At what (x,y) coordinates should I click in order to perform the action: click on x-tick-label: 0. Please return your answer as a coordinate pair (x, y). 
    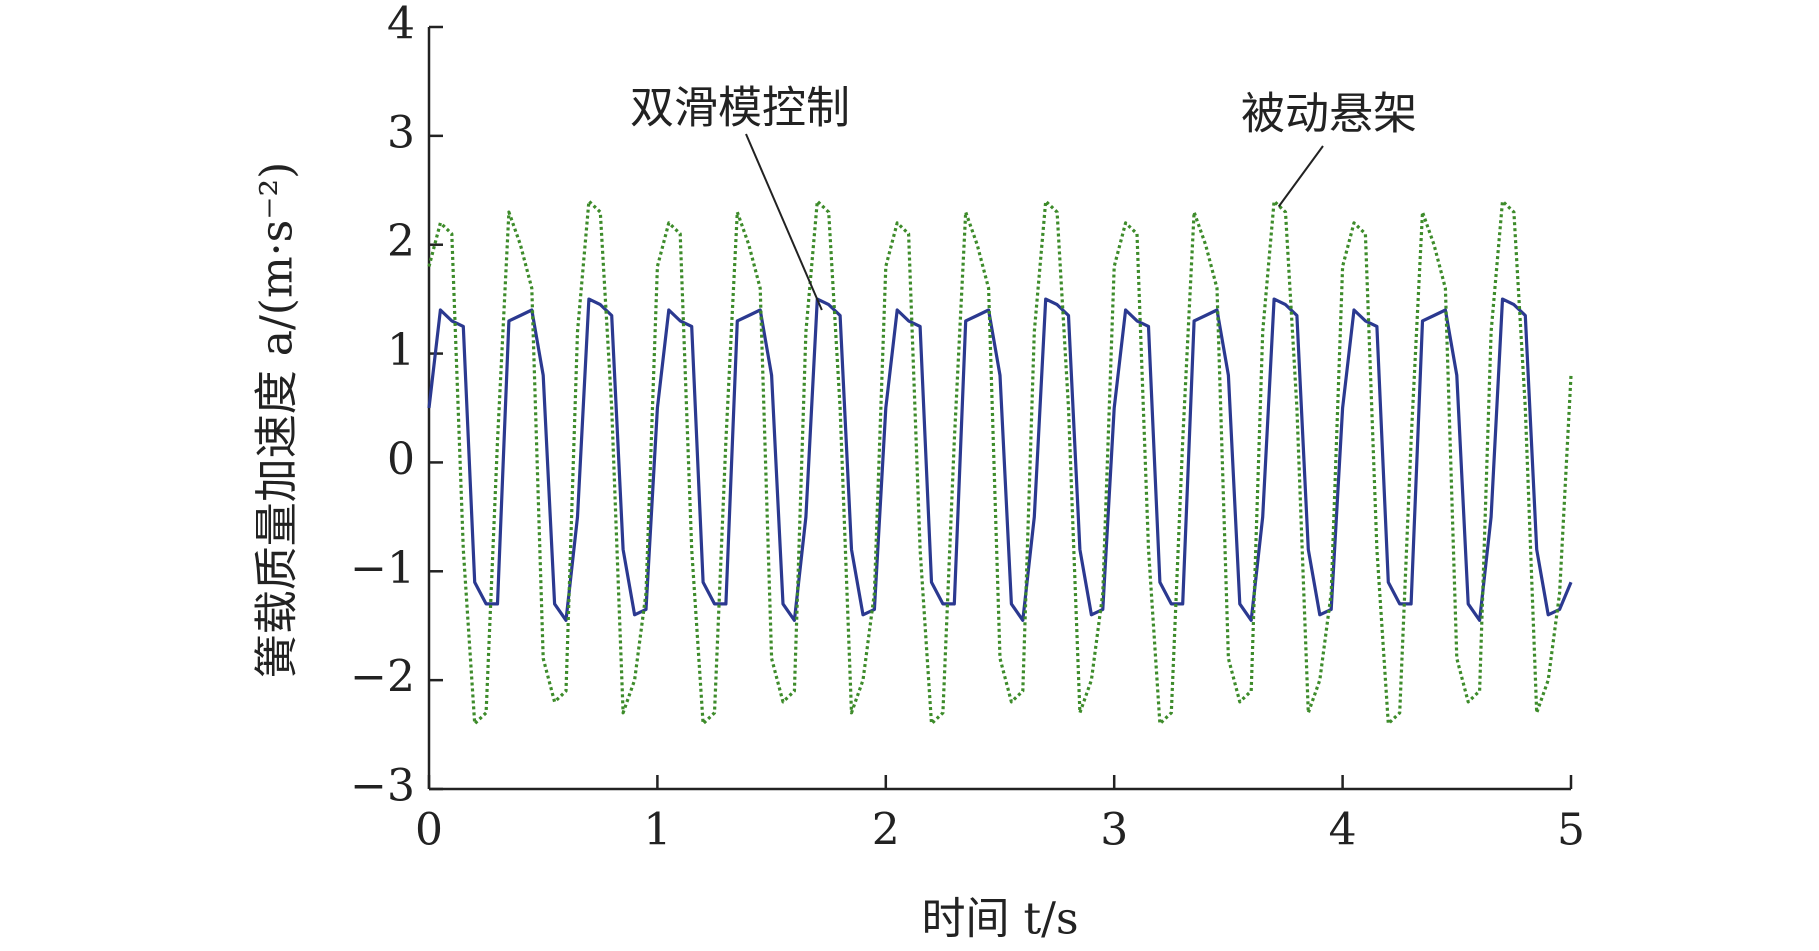
    Looking at the image, I should click on (429, 830).